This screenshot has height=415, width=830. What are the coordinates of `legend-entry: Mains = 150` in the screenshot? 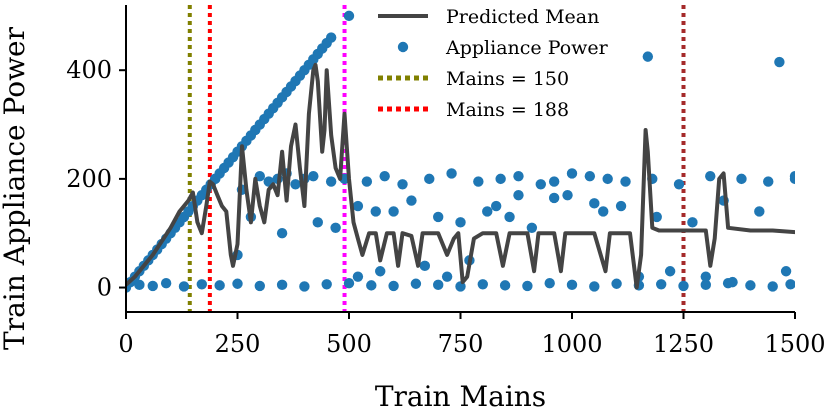 It's located at (473, 79).